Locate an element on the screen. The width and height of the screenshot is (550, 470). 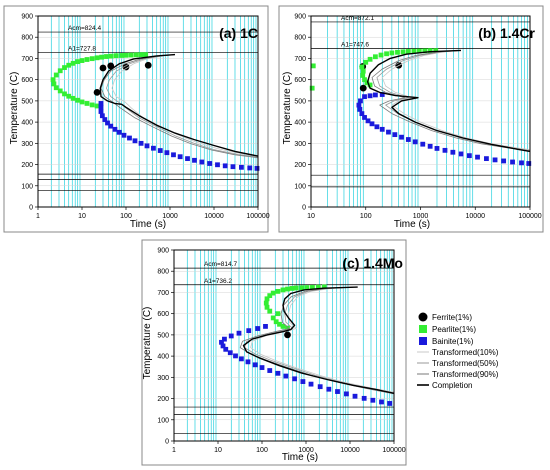
y-tick-label: 0 is located at coordinates (31, 208).